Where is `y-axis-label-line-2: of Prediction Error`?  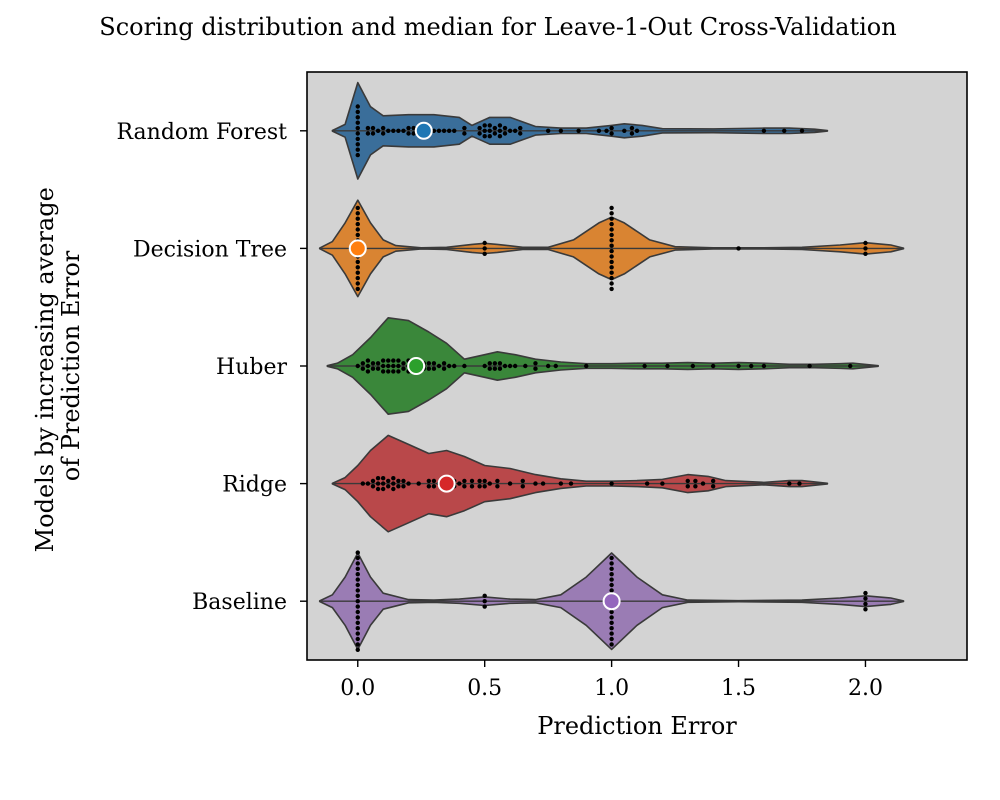 y-axis-label-line-2: of Prediction Error is located at coordinates (71, 365).